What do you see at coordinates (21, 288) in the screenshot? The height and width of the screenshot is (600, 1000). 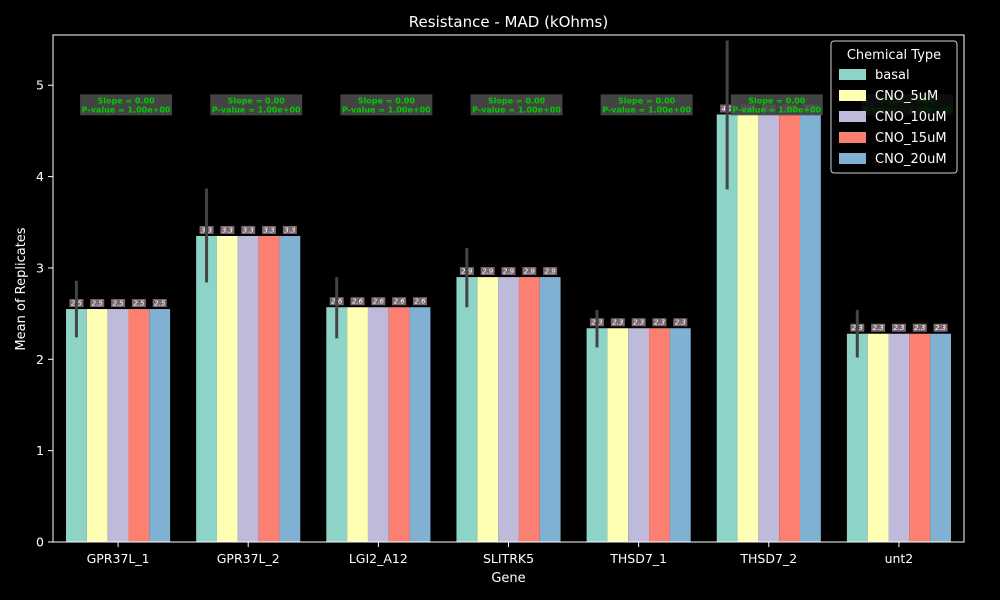 I see `y-axis-label: Mean of Replicates` at bounding box center [21, 288].